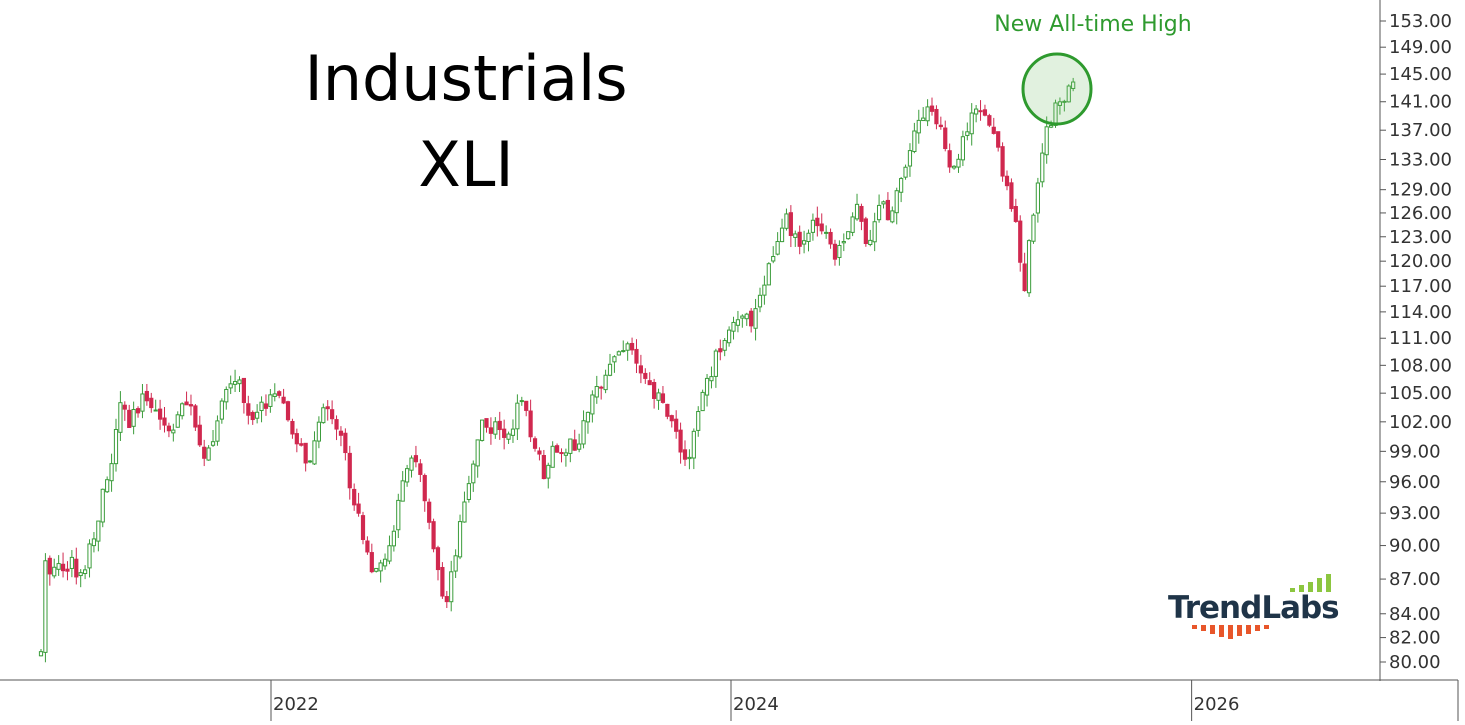 The height and width of the screenshot is (725, 1465). Describe the element at coordinates (1420, 338) in the screenshot. I see `y-tick-label: 111.00` at that location.